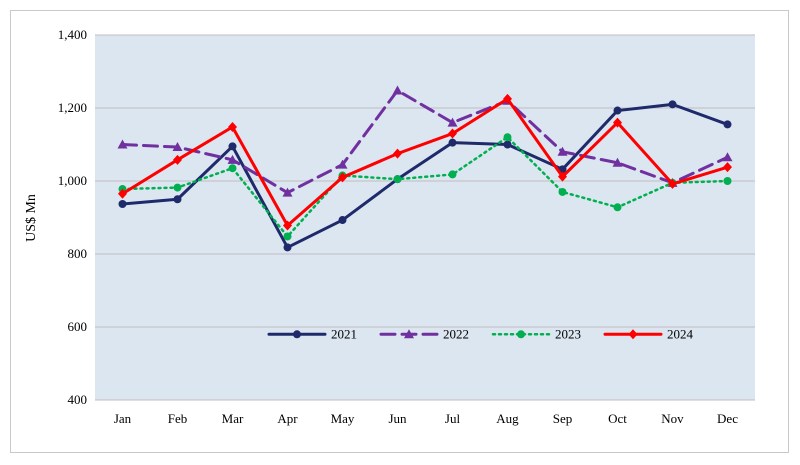 The width and height of the screenshot is (800, 465). Describe the element at coordinates (617, 418) in the screenshot. I see `x-tick-label: Oct` at that location.